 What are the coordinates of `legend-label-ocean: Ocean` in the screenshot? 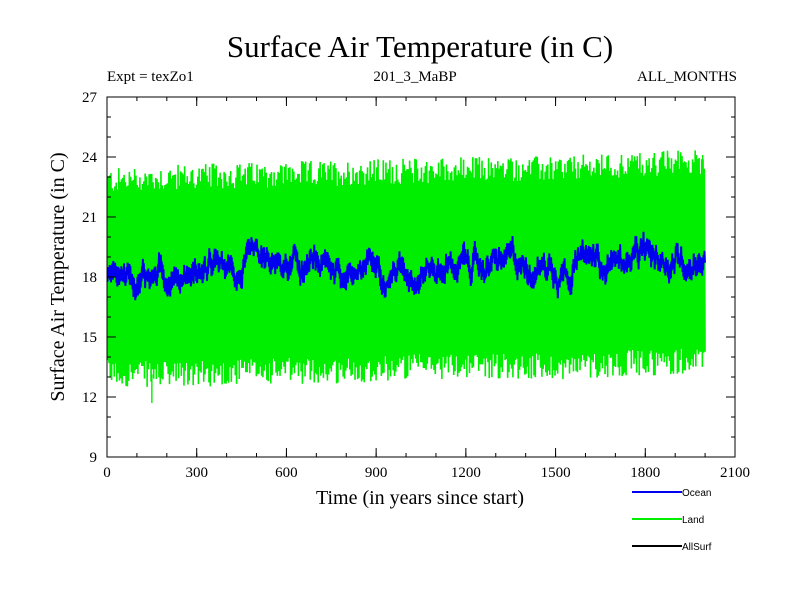 It's located at (696, 493).